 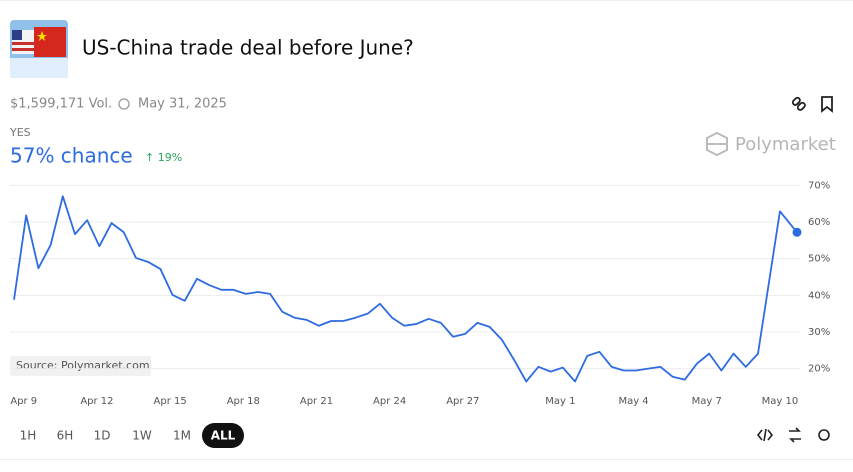 What do you see at coordinates (824, 435) in the screenshot?
I see `settings-icon` at bounding box center [824, 435].